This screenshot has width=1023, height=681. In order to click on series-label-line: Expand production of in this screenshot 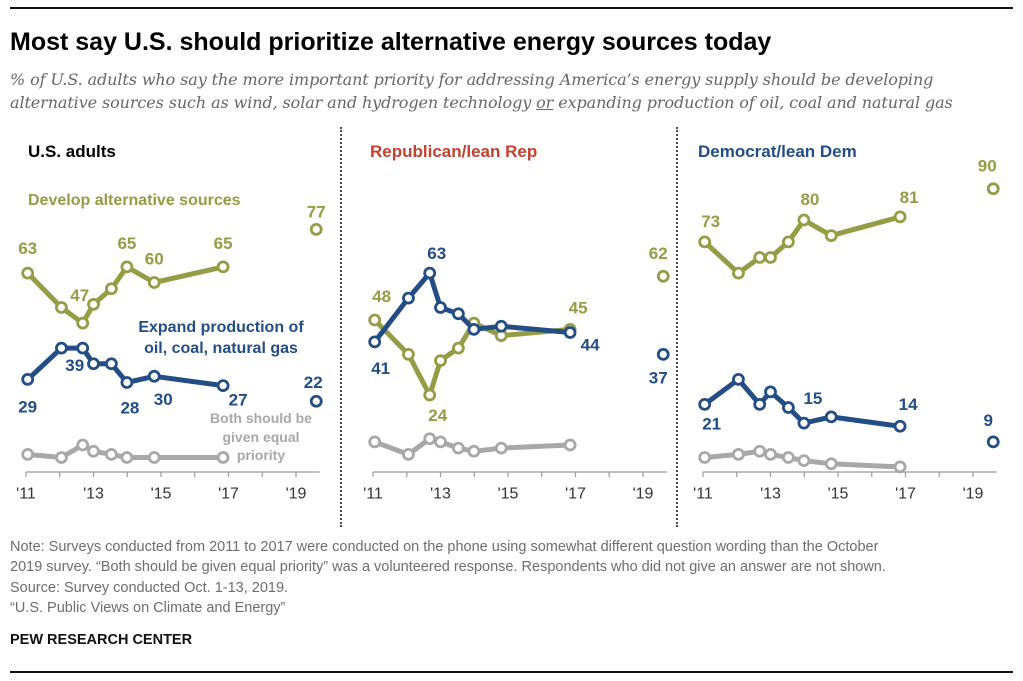, I will do `click(221, 327)`.